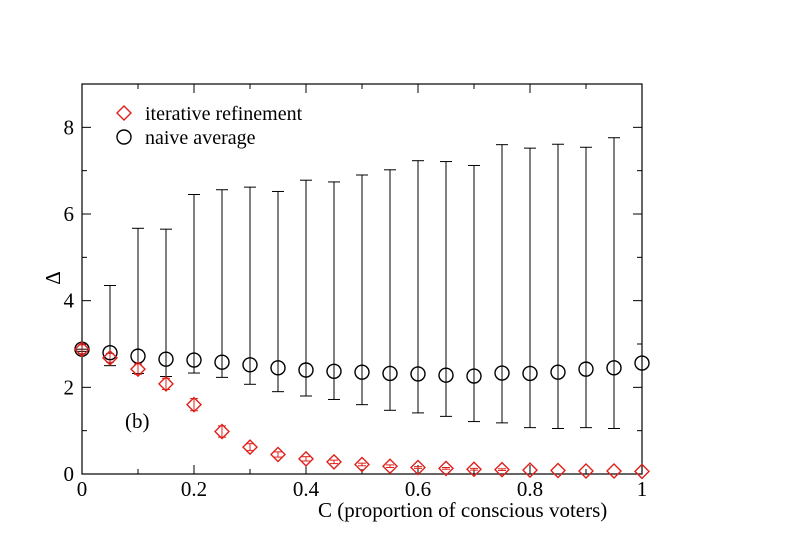  I want to click on y-axis-title: Δ, so click(53, 278).